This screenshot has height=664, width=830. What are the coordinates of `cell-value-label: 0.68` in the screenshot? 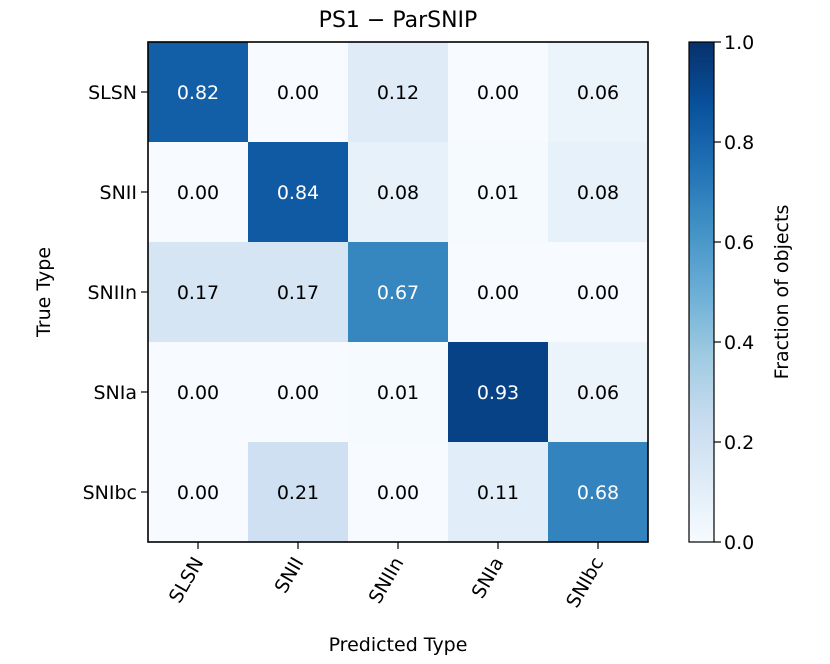 It's located at (598, 493).